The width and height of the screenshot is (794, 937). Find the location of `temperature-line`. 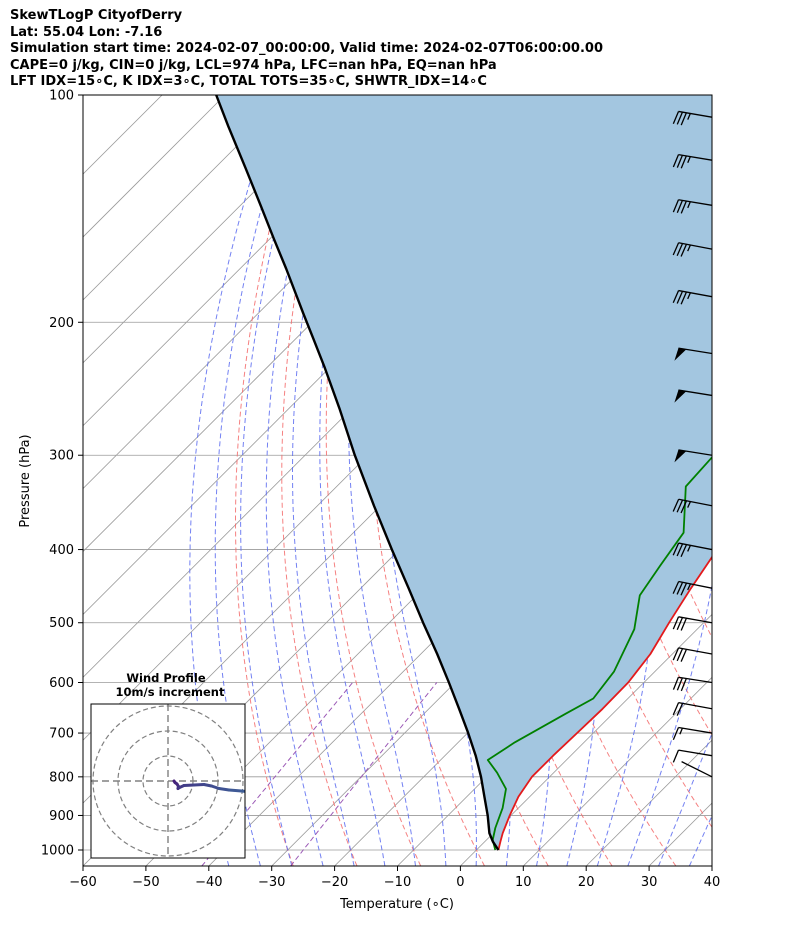

temperature-line is located at coordinates (604, 703).